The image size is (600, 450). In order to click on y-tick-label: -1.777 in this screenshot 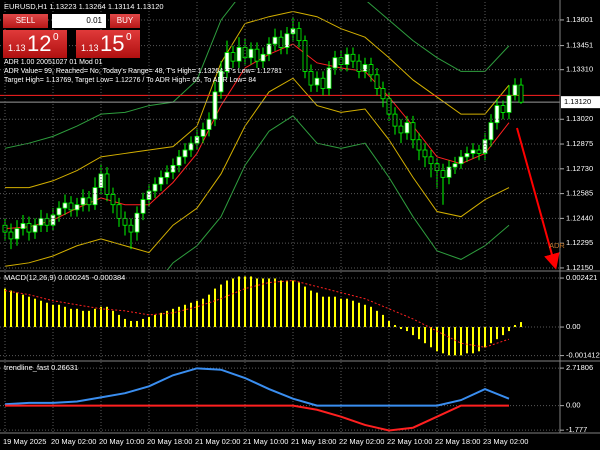, I will do `click(576, 429)`.